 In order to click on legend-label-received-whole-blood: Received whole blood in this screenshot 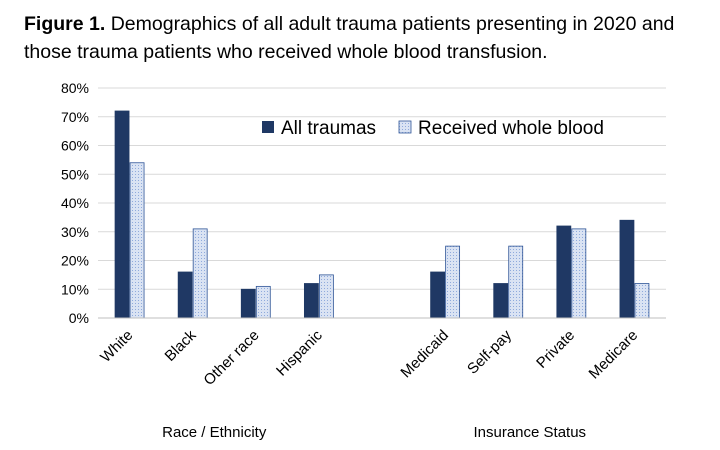, I will do `click(511, 128)`.